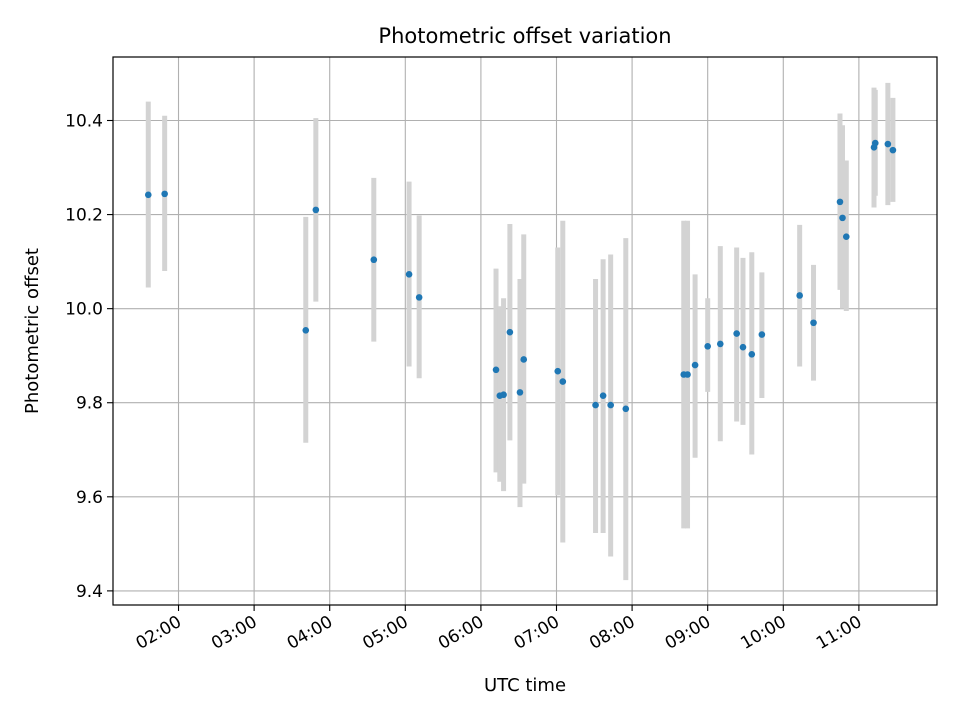 The image size is (960, 720). What do you see at coordinates (32, 331) in the screenshot?
I see `y-axis-label: Photometric offset` at bounding box center [32, 331].